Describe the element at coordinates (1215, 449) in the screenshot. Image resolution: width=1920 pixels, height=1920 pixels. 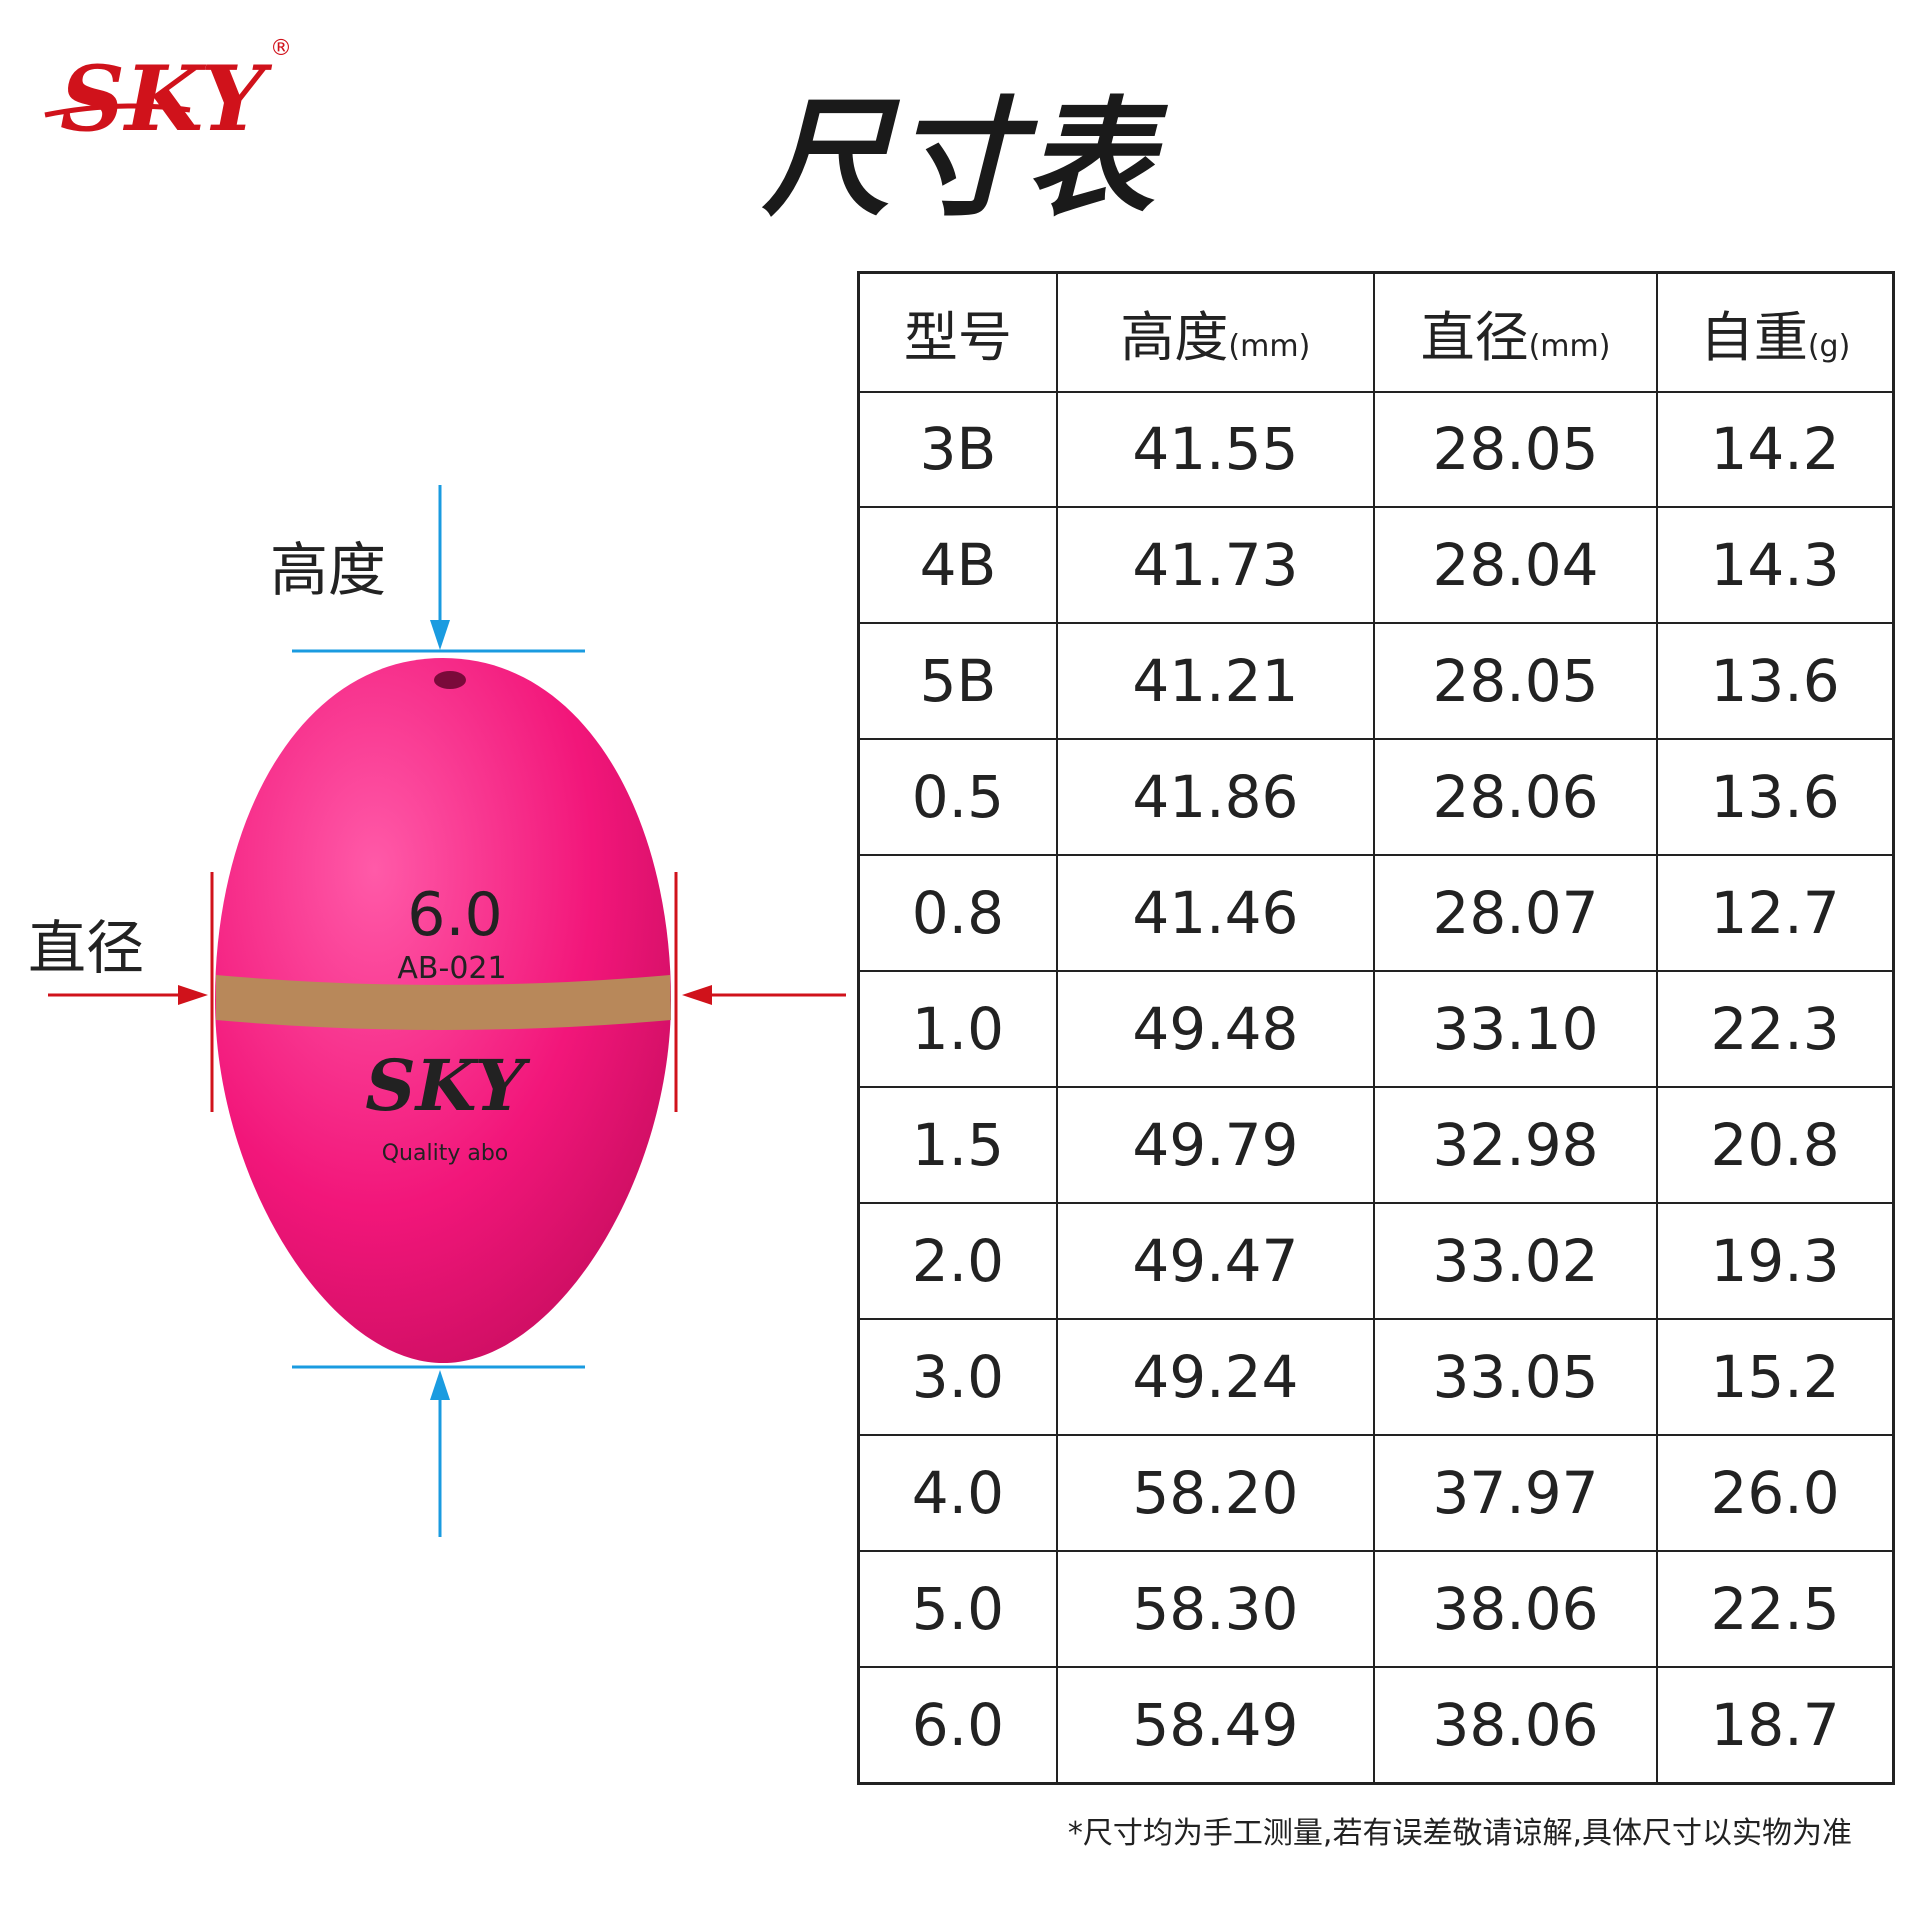
I see `cell-height: 41.55` at that location.